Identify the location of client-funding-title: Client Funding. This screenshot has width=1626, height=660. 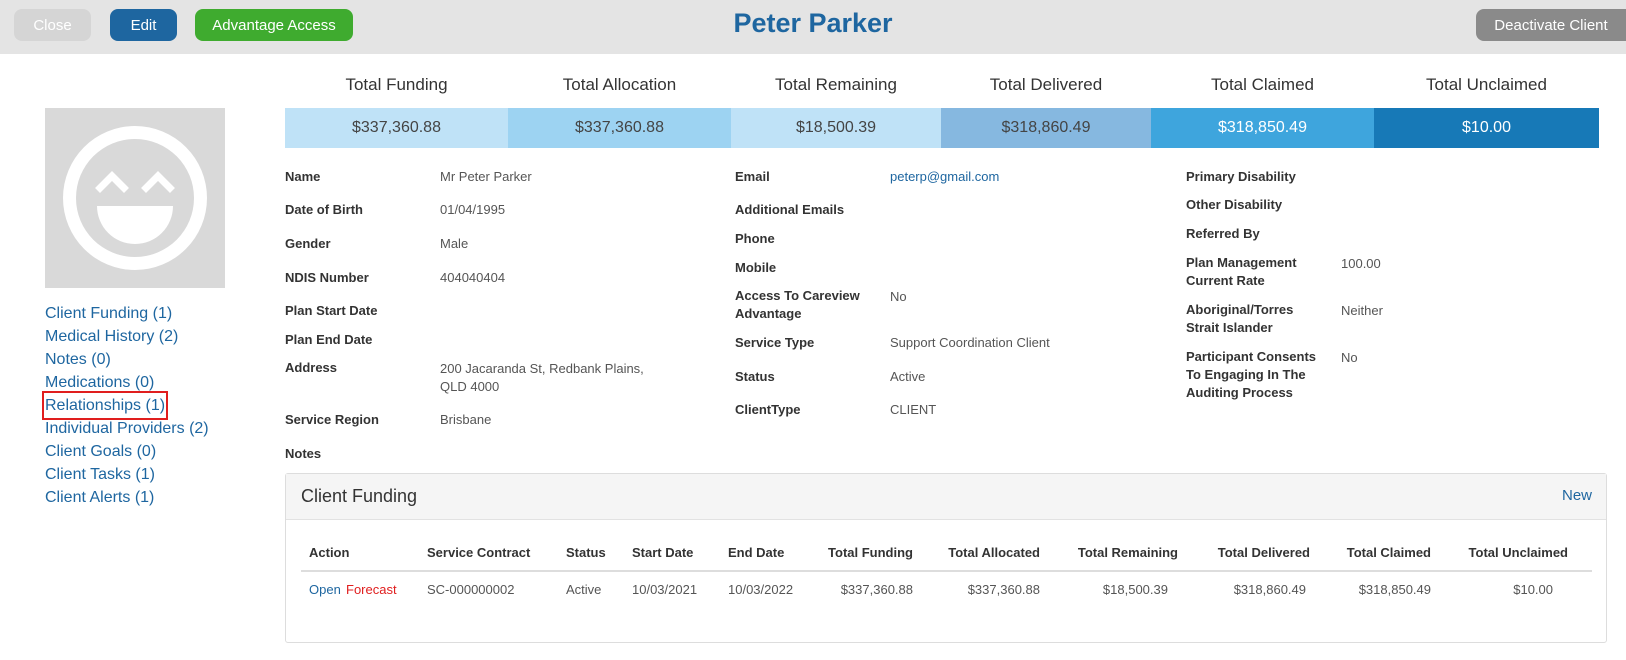
(359, 496).